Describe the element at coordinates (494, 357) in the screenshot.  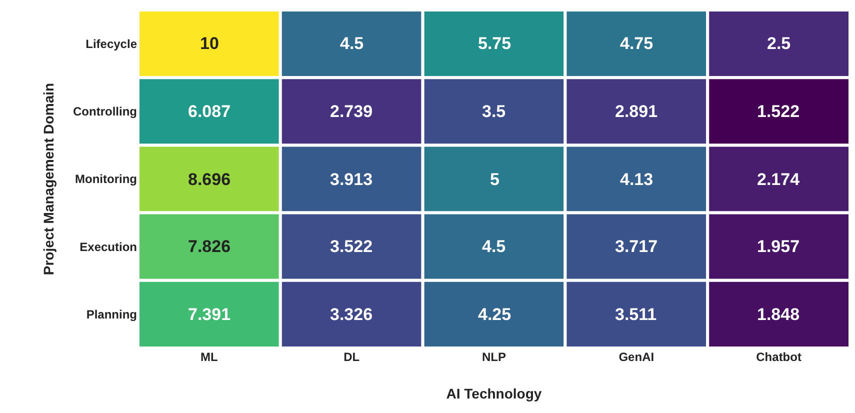
I see `x-tick-label: NLP` at that location.